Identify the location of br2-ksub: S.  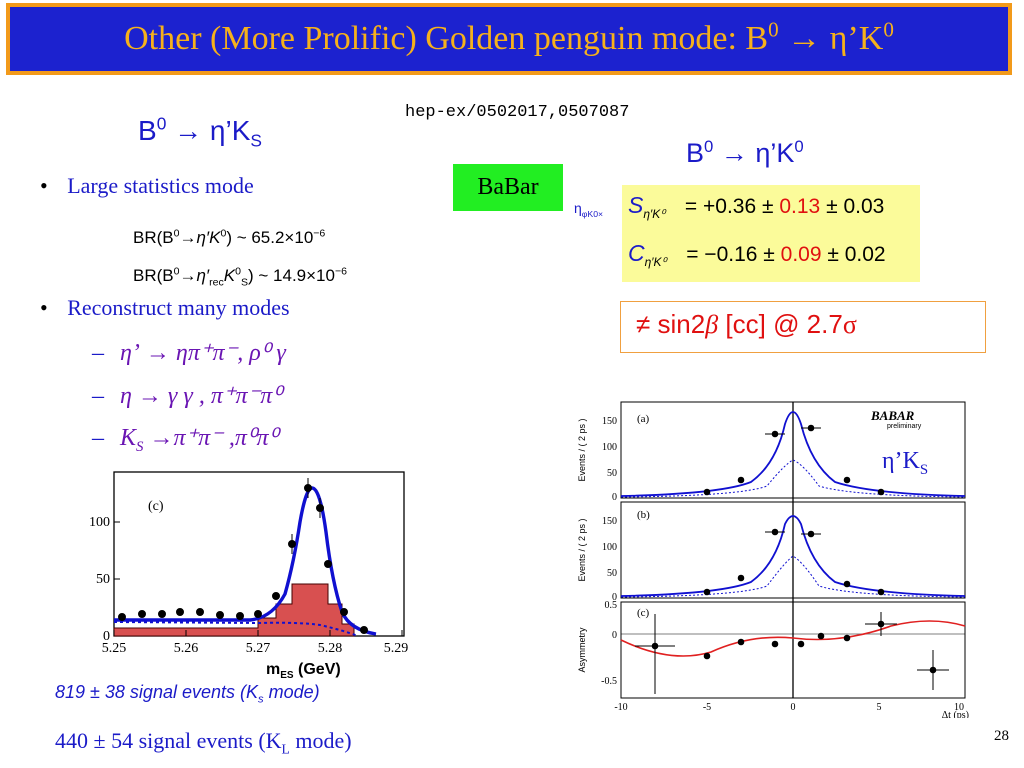
(244, 282).